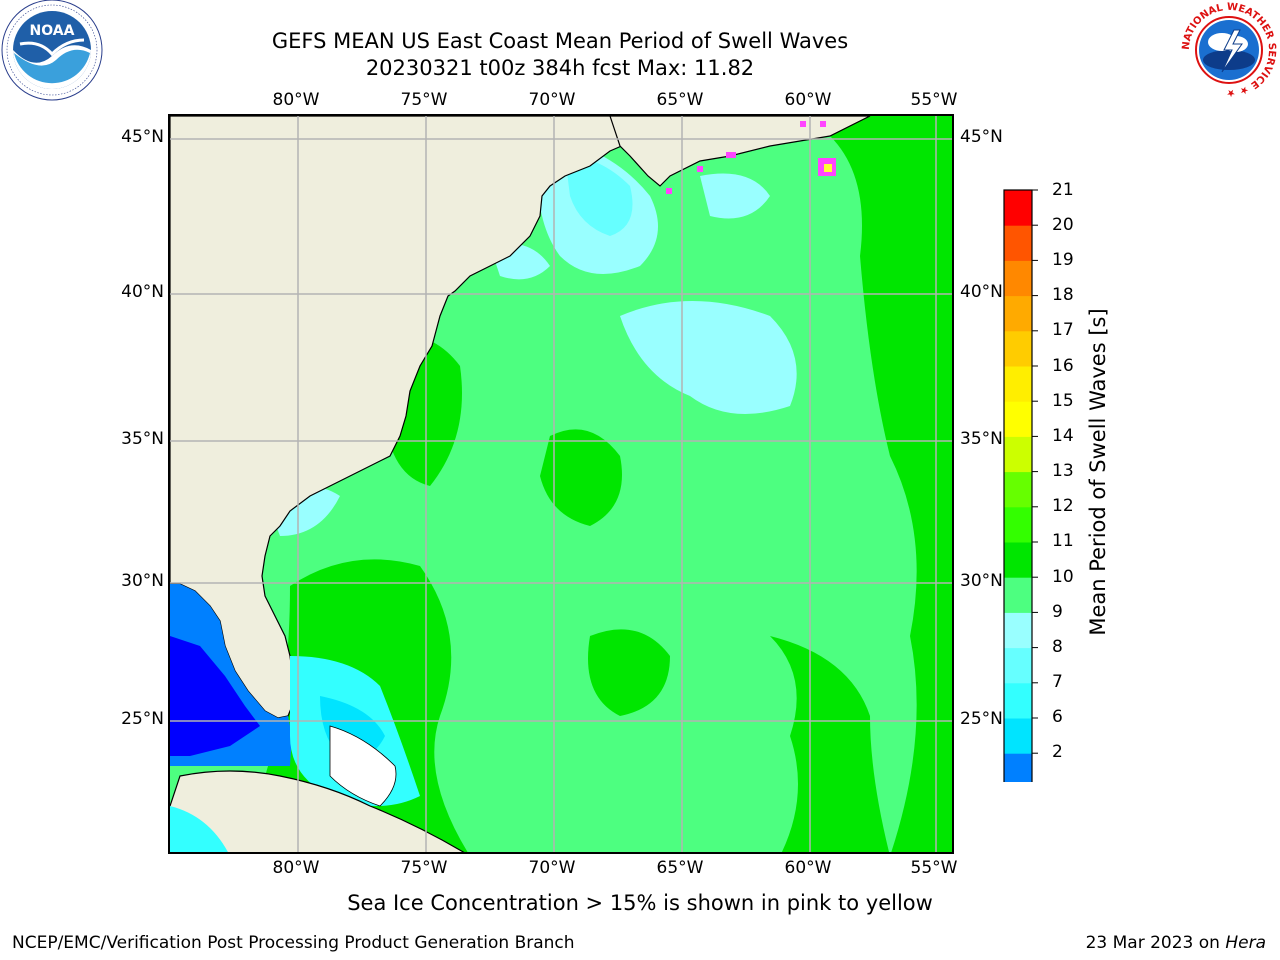 This screenshot has width=1280, height=960. I want to click on ocean-7-8s, so click(599, 196).